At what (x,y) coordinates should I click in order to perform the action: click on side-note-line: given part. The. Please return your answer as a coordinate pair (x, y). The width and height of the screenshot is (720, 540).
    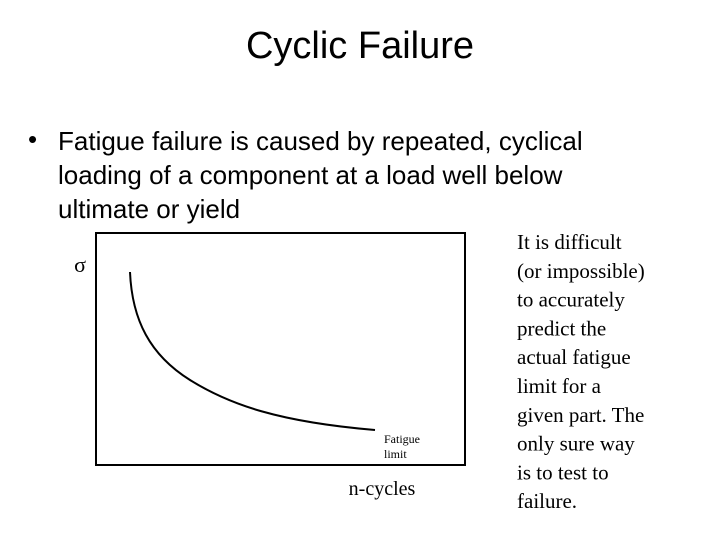
    Looking at the image, I should click on (580, 415).